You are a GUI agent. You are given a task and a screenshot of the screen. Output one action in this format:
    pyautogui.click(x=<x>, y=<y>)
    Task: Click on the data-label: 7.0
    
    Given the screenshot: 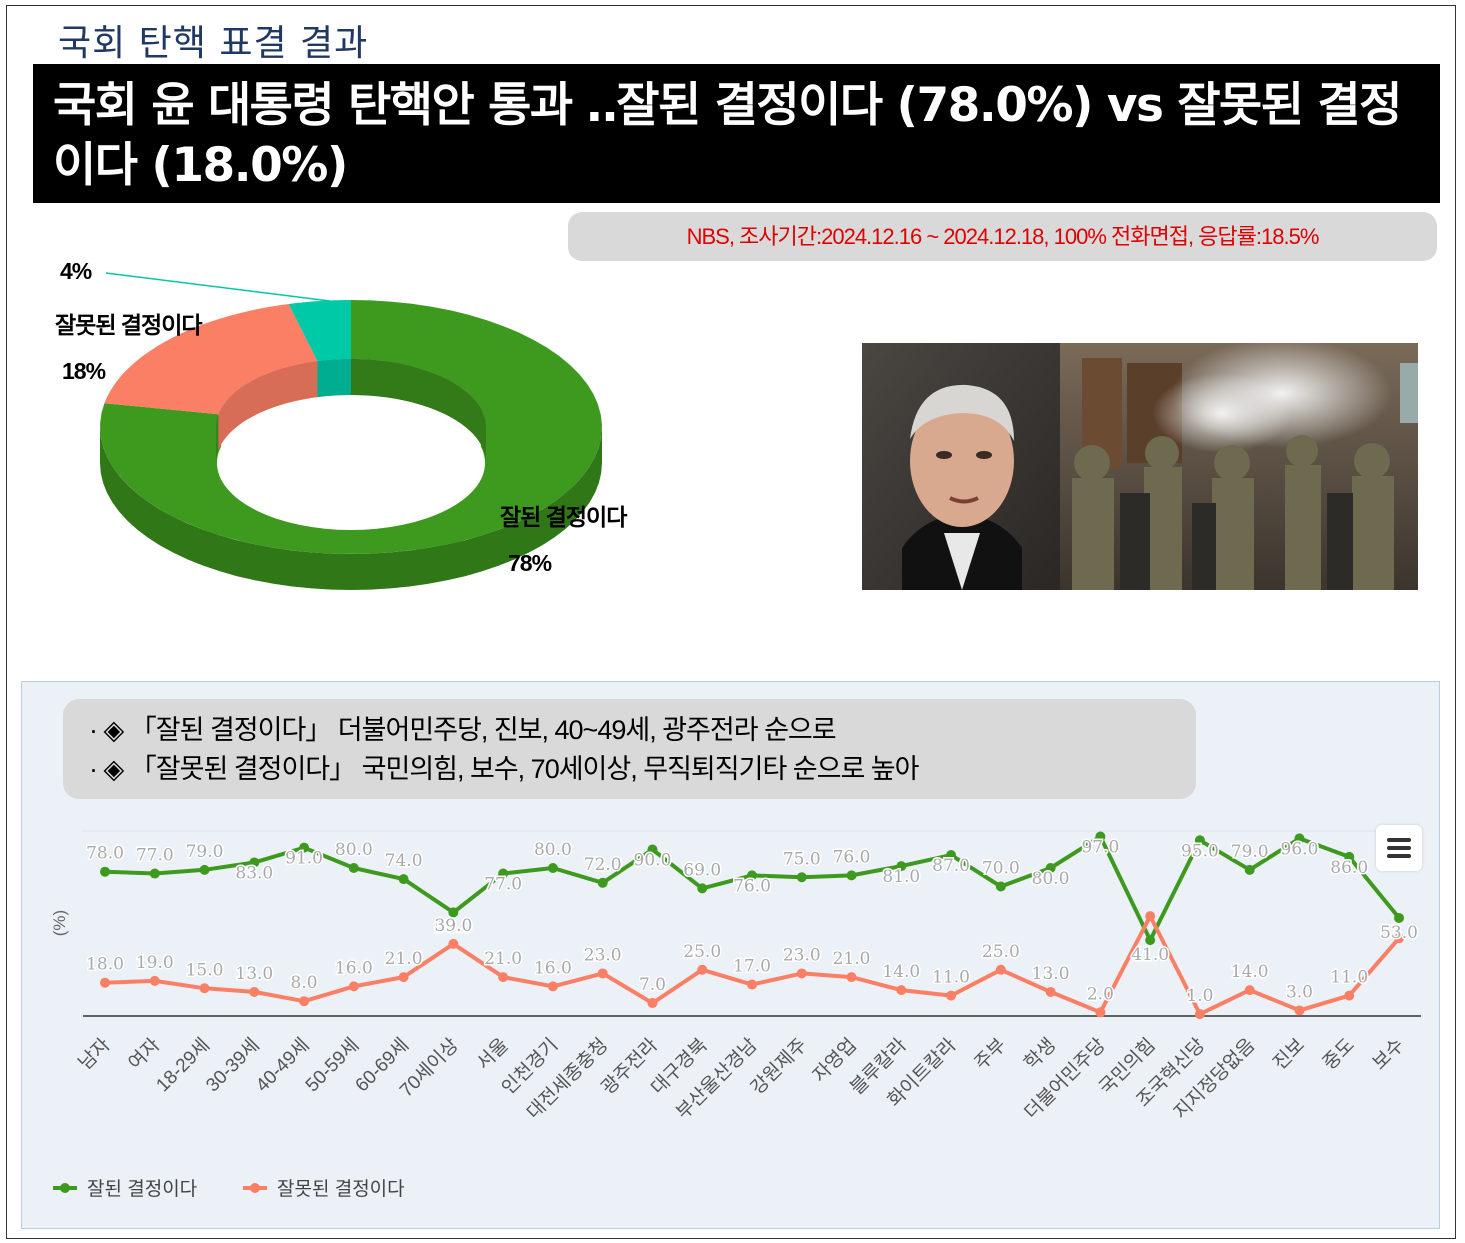 What is the action you would take?
    pyautogui.click(x=652, y=985)
    